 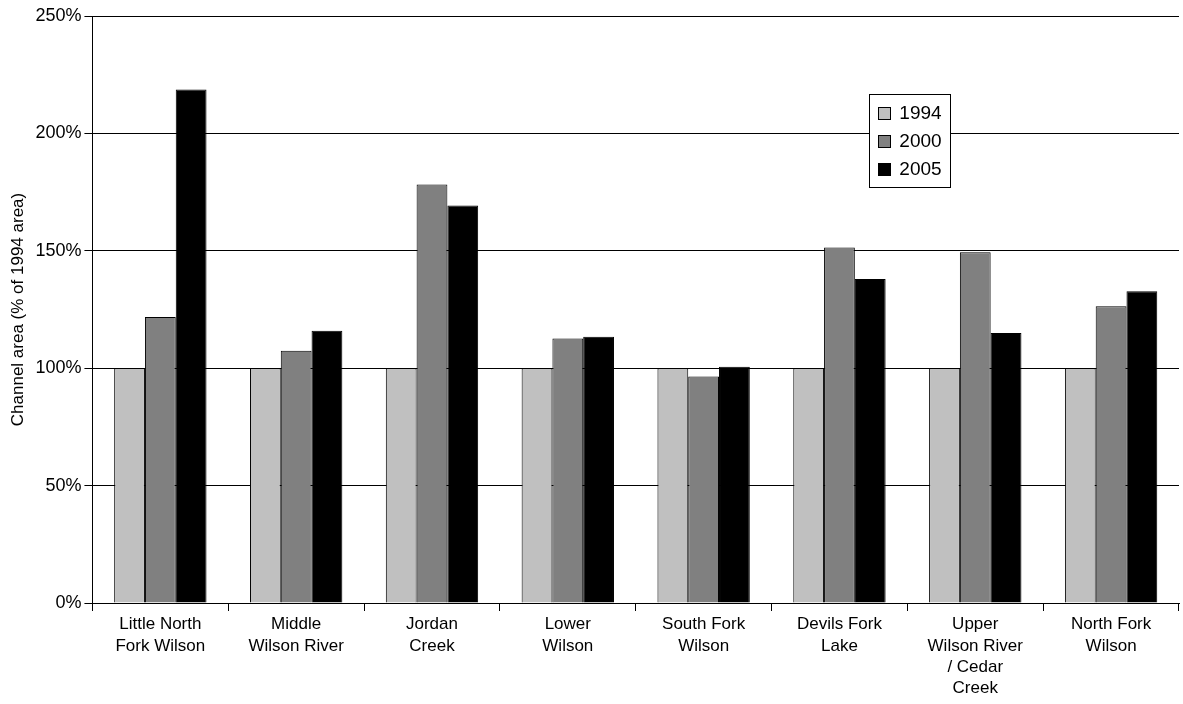 What do you see at coordinates (920, 141) in the screenshot?
I see `legend-label: 2000` at bounding box center [920, 141].